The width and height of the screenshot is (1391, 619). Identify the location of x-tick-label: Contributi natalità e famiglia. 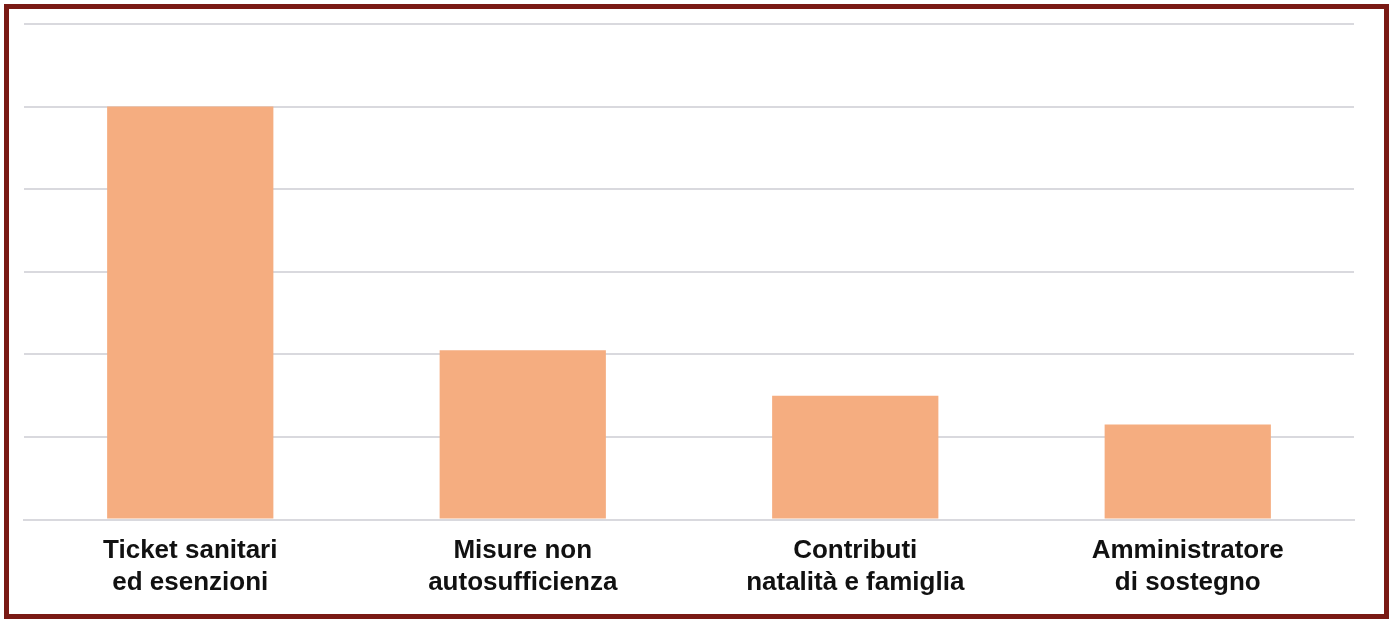
(855, 565).